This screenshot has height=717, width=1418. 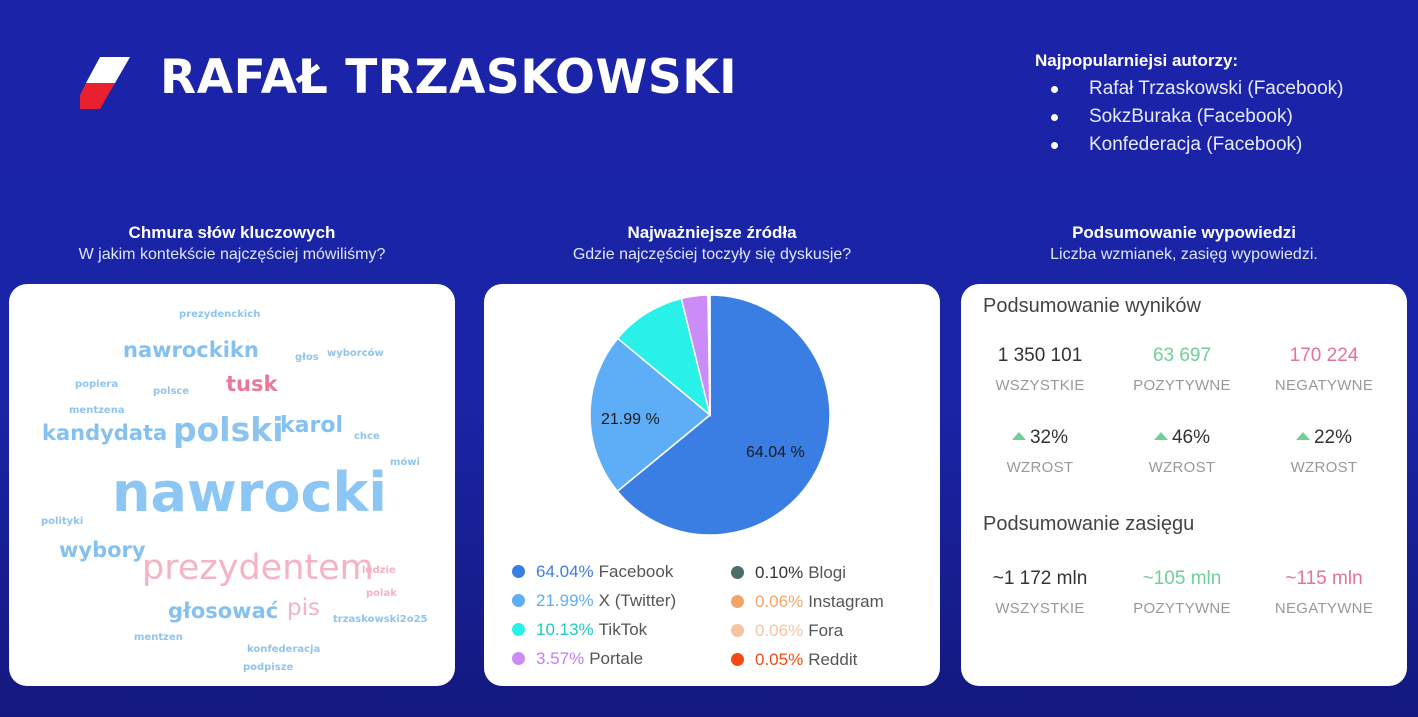 What do you see at coordinates (826, 630) in the screenshot?
I see `legend-name: Fora` at bounding box center [826, 630].